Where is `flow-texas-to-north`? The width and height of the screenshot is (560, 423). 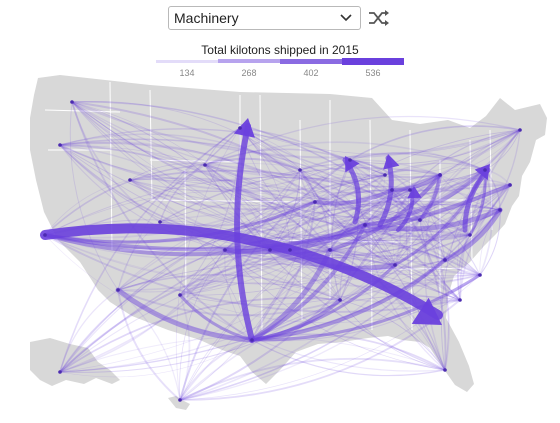
flow-texas-to-north is located at coordinates (244, 233).